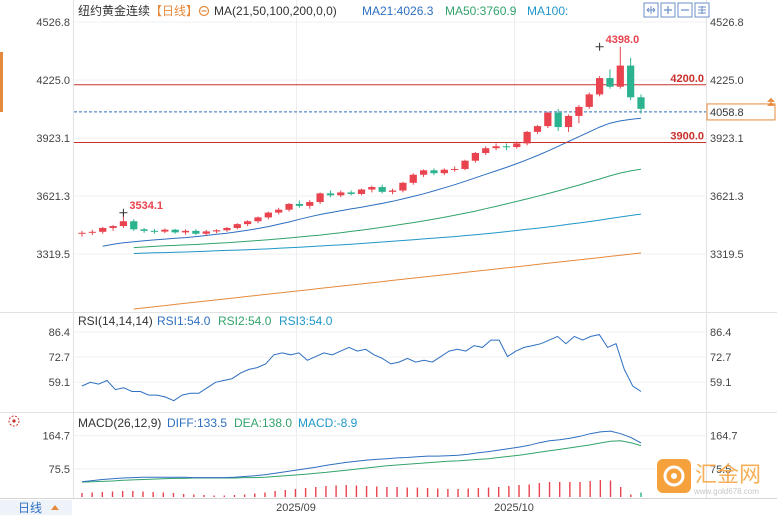 The height and width of the screenshot is (515, 777). I want to click on price-level-label: 3900.0, so click(687, 136).